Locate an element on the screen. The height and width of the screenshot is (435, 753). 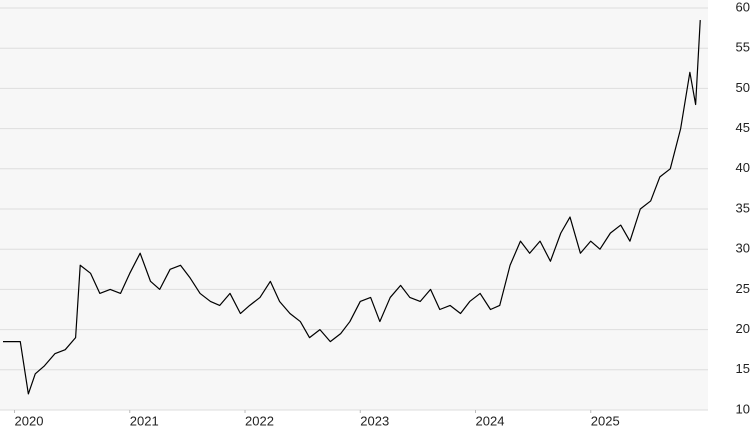
y-tick-label: 50 is located at coordinates (743, 87).